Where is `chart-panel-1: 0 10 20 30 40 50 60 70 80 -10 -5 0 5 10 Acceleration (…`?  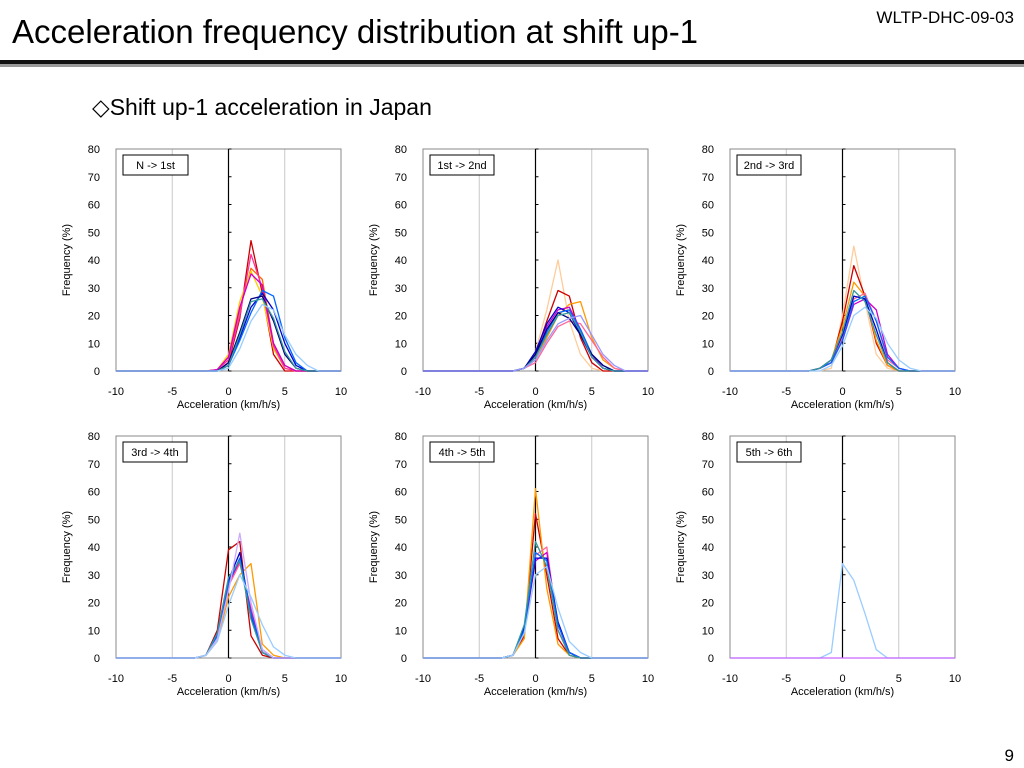
chart-panel-1: 0 10 20 30 40 50 60 70 80 -10 -5 0 5 10 Acceleration (… is located at coordinates (204, 277).